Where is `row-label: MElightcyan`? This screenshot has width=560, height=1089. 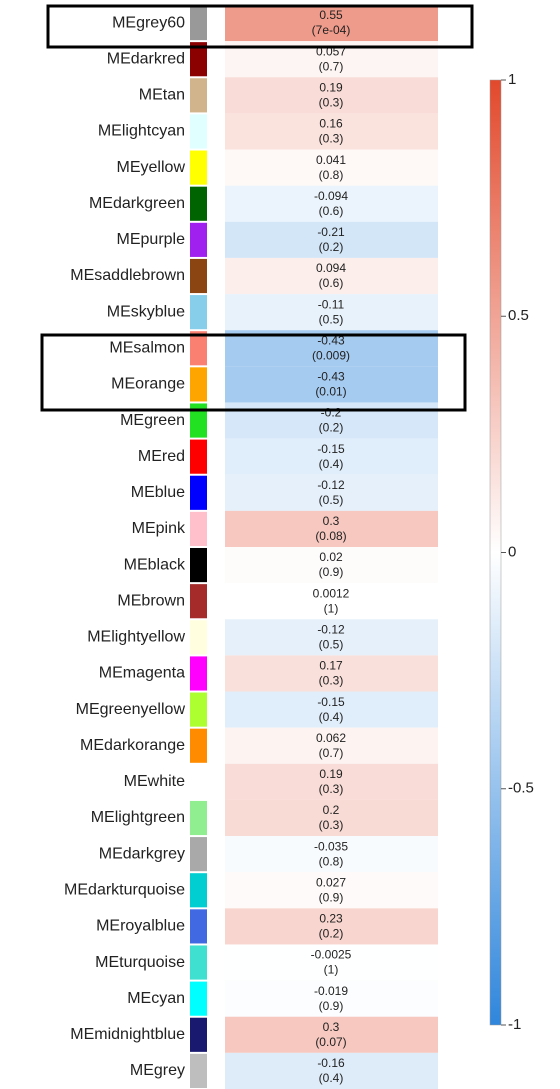
row-label: MElightcyan is located at coordinates (141, 131).